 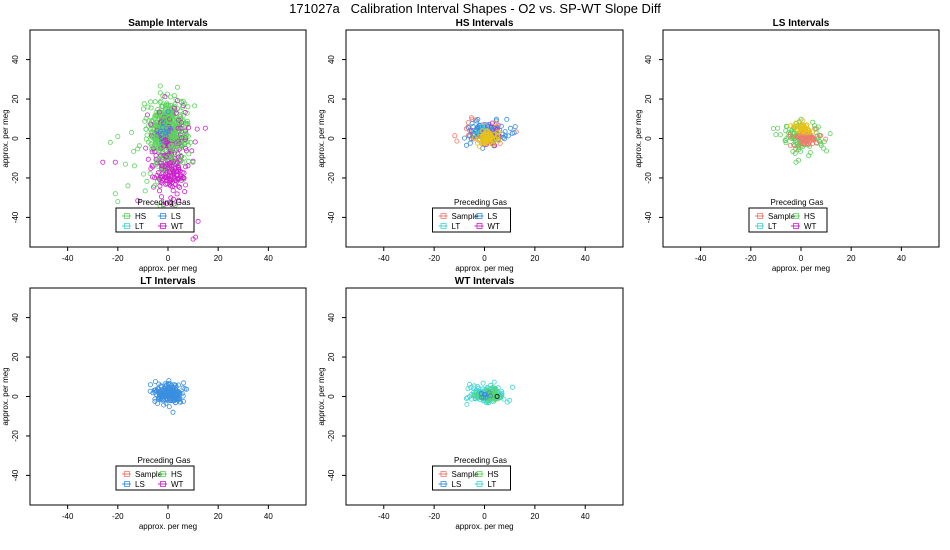 I want to click on x-tick-label: 0, so click(x=168, y=516).